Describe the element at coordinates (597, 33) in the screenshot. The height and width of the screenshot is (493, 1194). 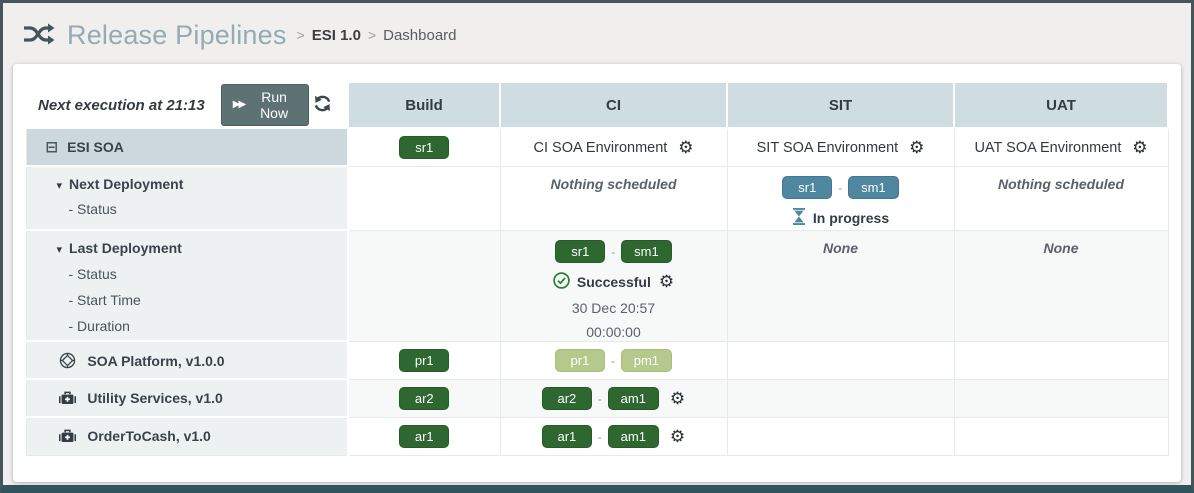
I see `app-header: Release Pipelines > ESI 1.0 > Dashboard` at that location.